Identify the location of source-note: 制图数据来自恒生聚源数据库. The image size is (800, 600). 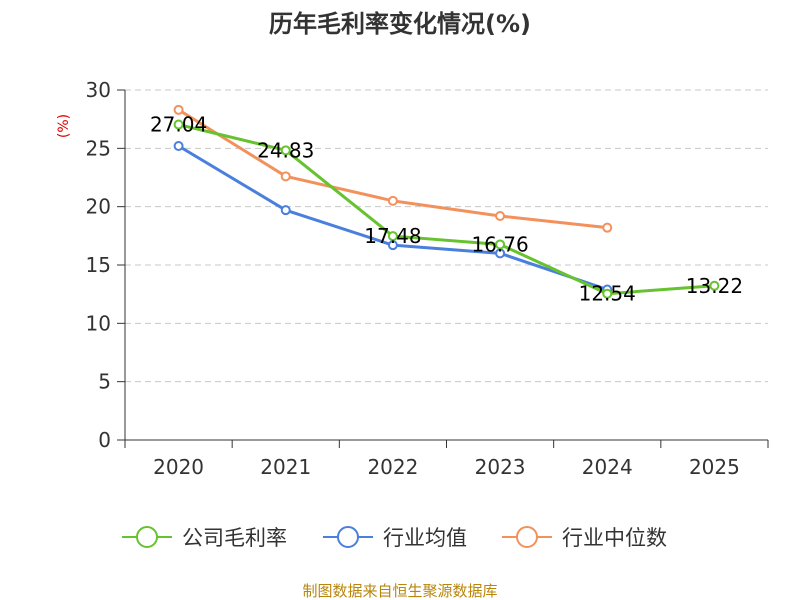
(399, 591).